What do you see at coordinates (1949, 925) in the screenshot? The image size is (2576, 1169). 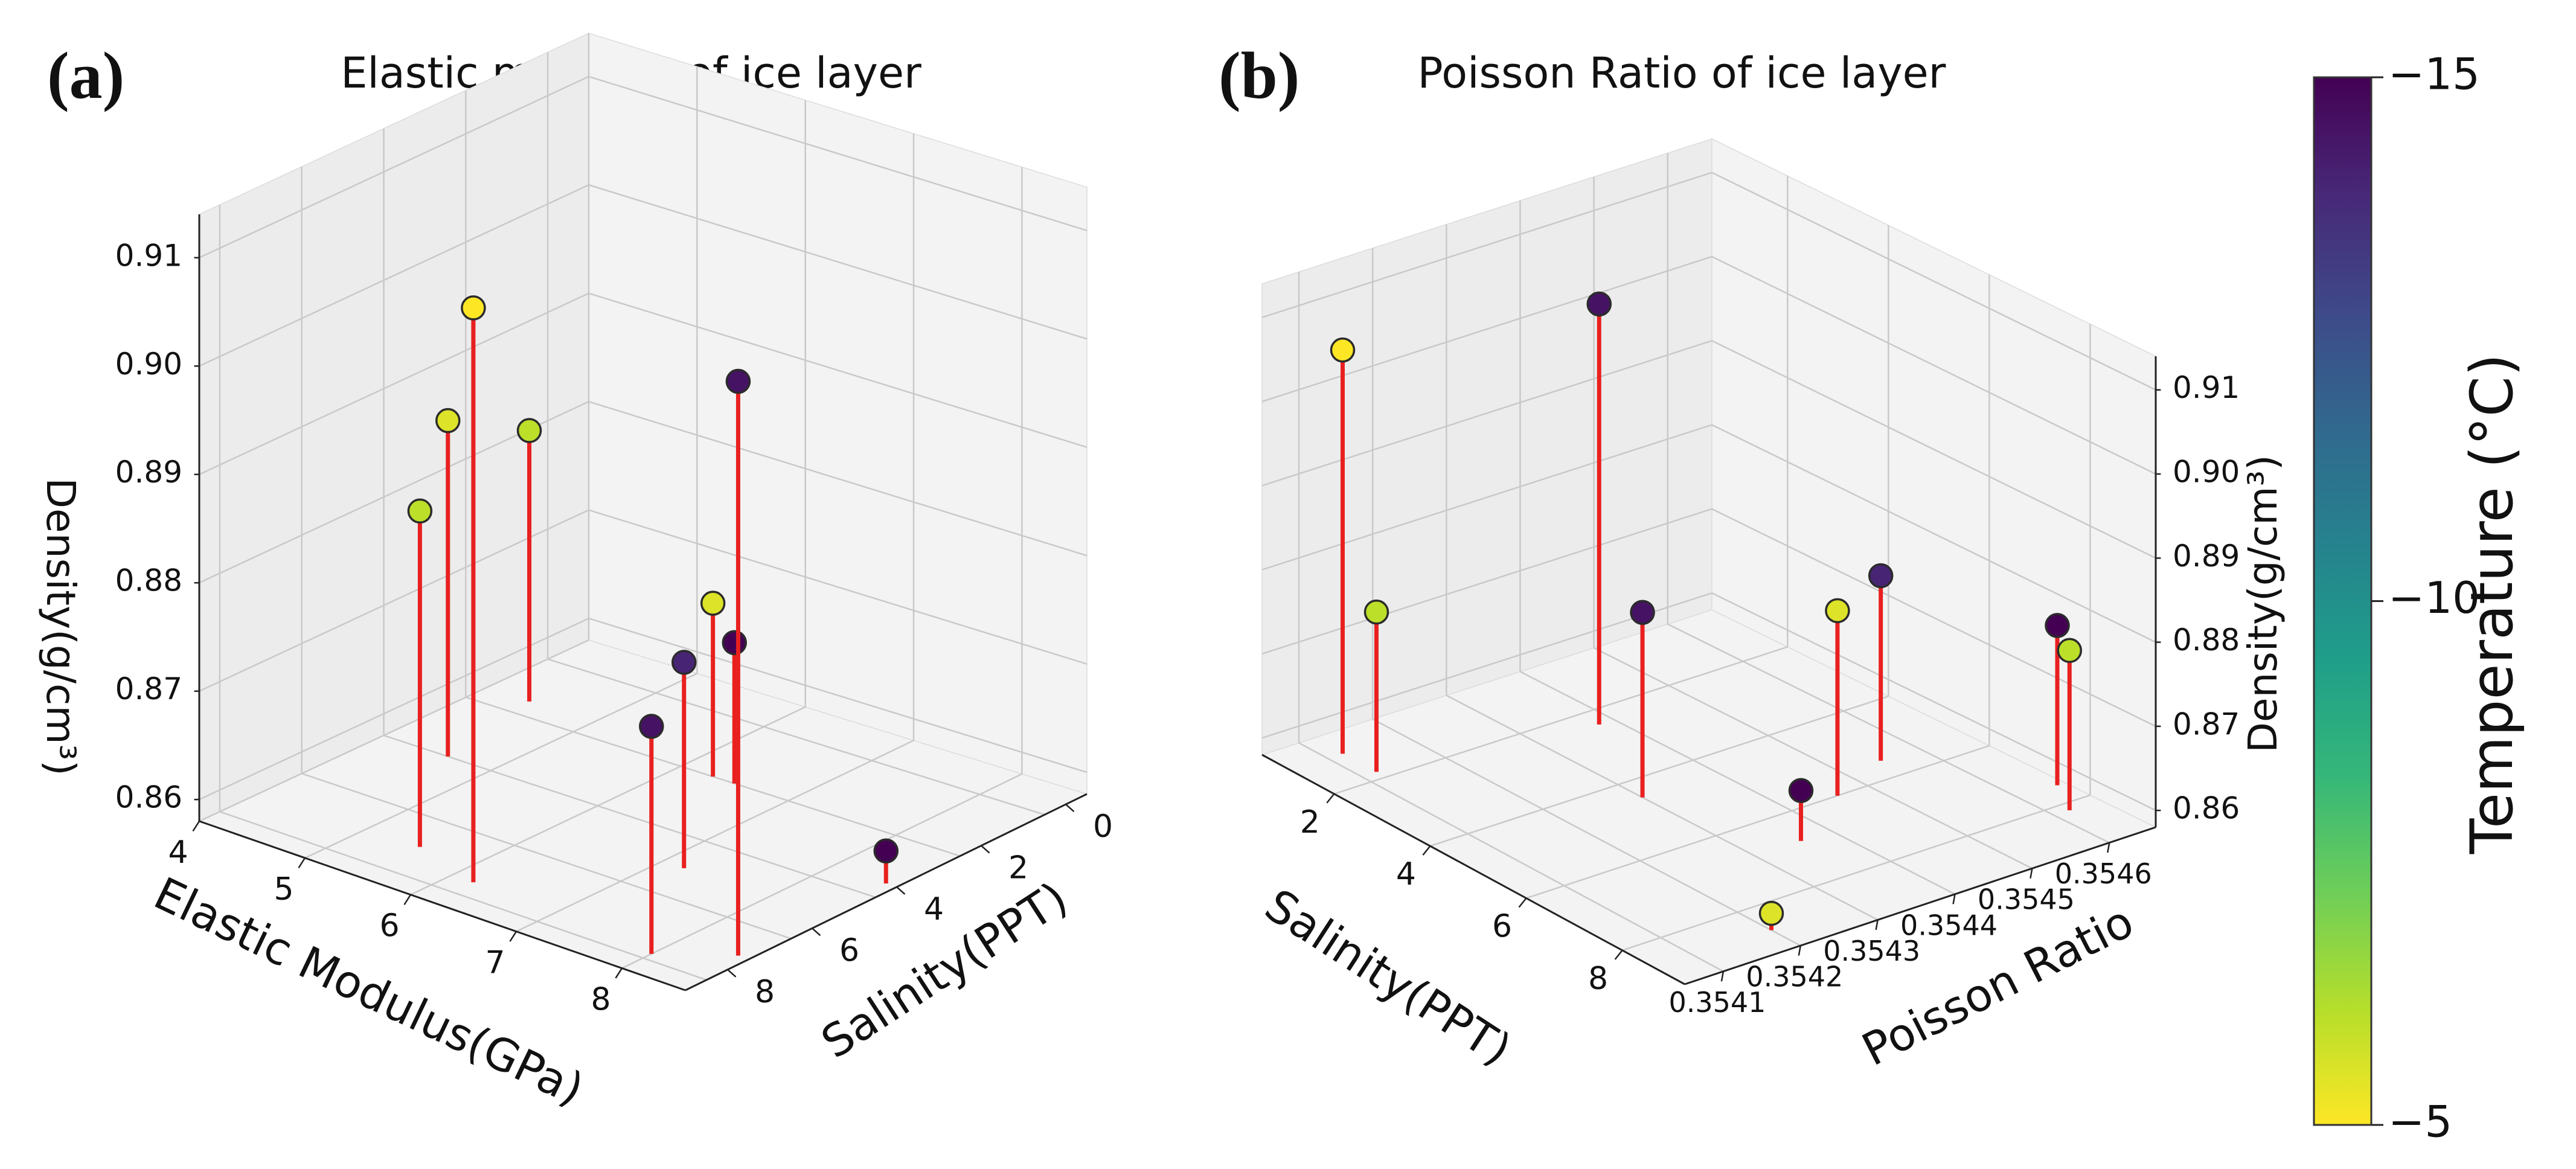 I see `y-tick-label: 0.3544` at bounding box center [1949, 925].